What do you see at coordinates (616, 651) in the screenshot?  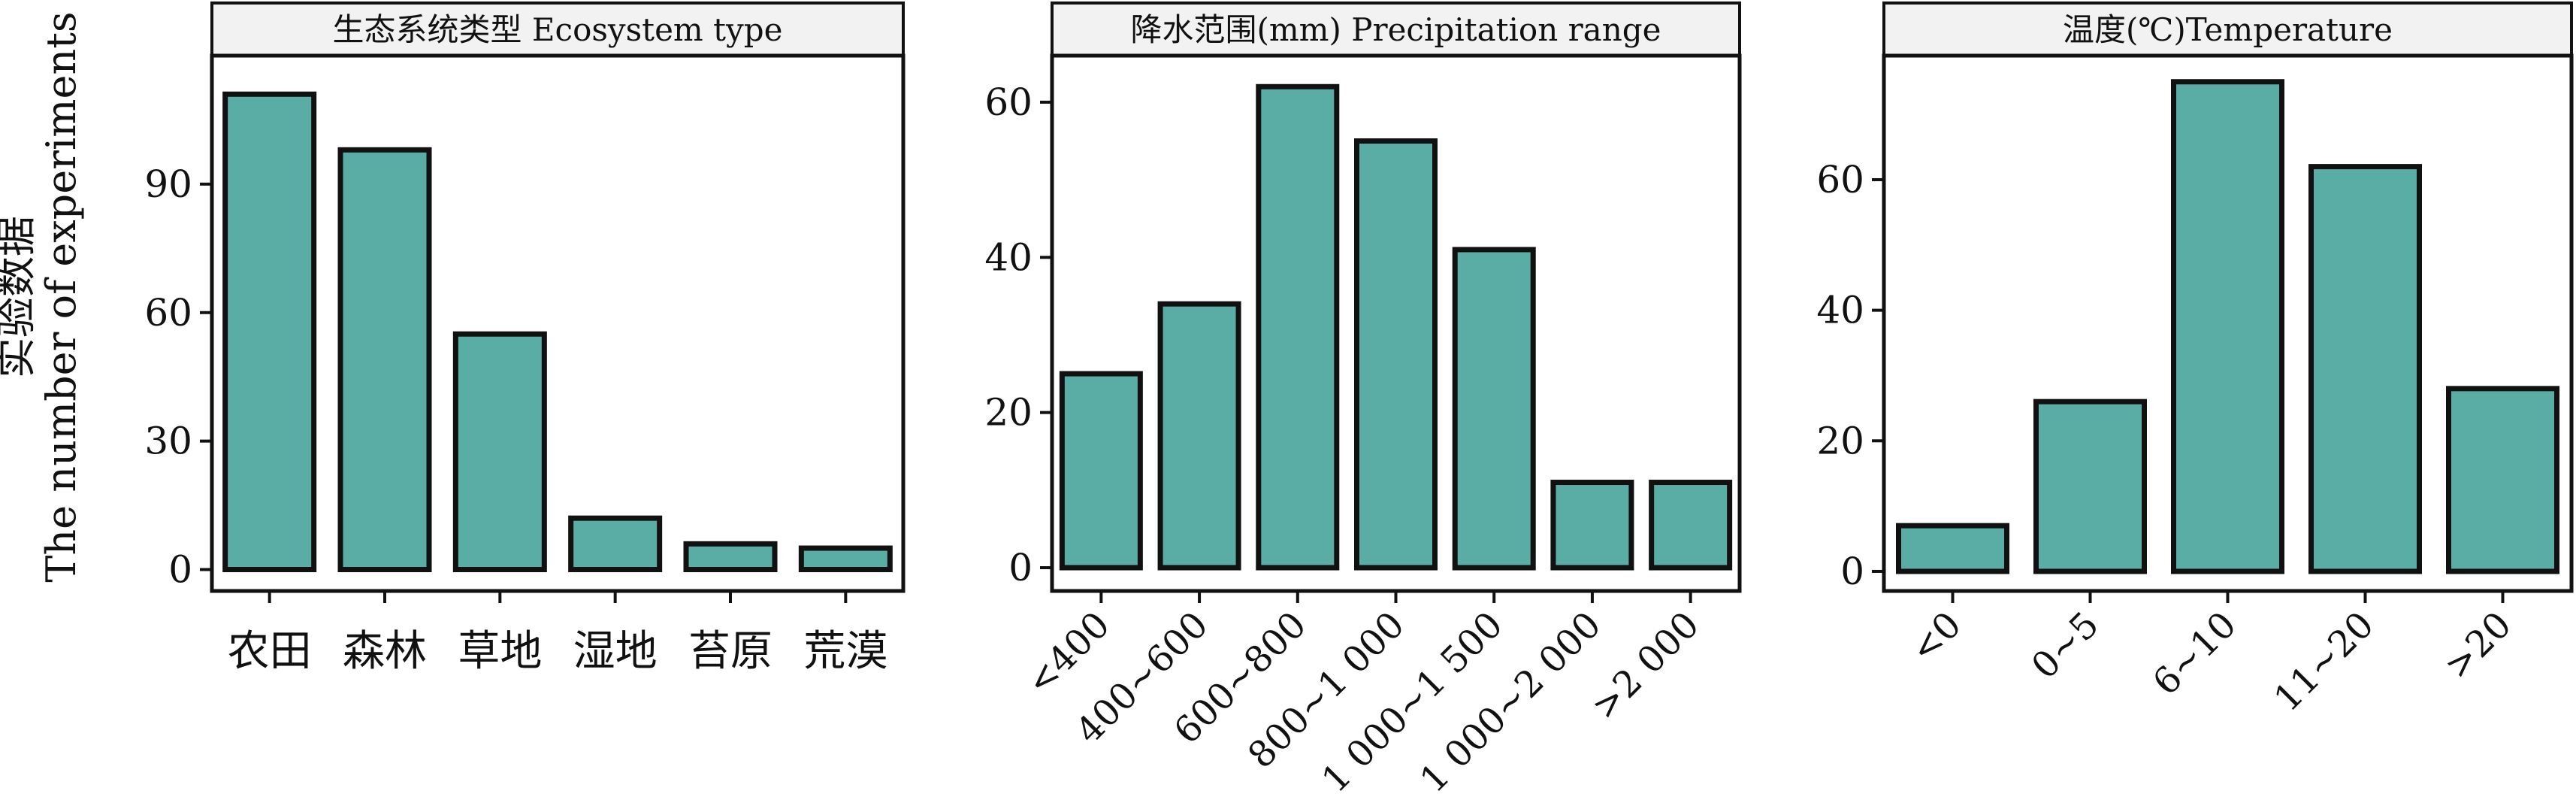 I see `x-category-label: 湿地` at bounding box center [616, 651].